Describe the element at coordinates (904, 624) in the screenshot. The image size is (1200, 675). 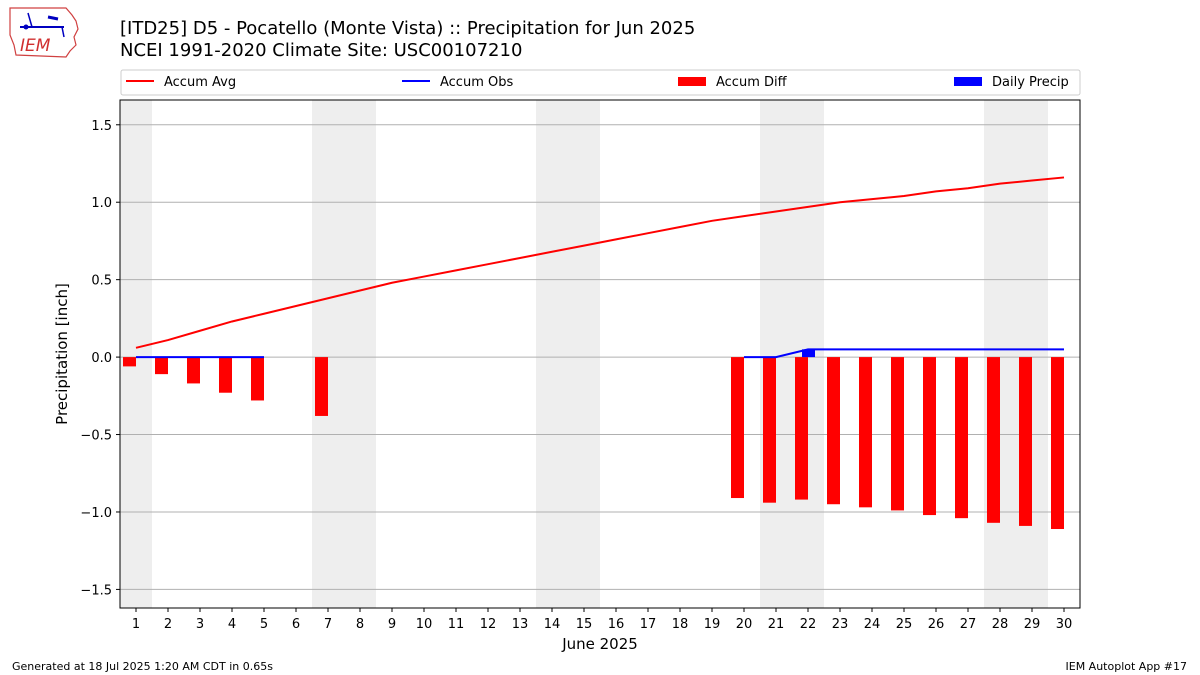
I see `x-tick-label: 25` at that location.